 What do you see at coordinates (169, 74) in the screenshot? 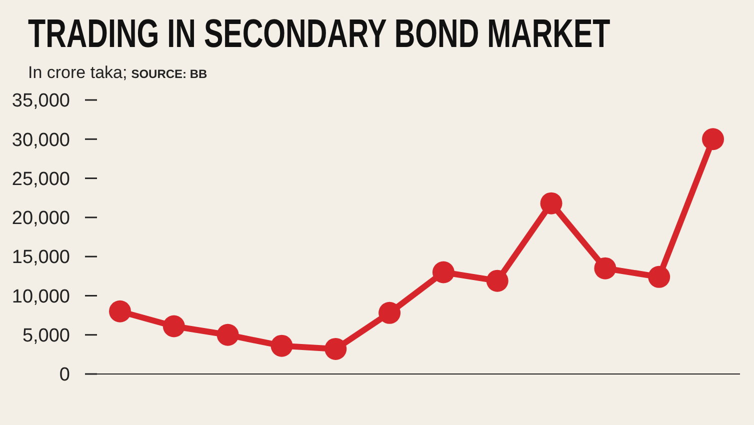
I see `source-note: SOURCE: BB` at bounding box center [169, 74].